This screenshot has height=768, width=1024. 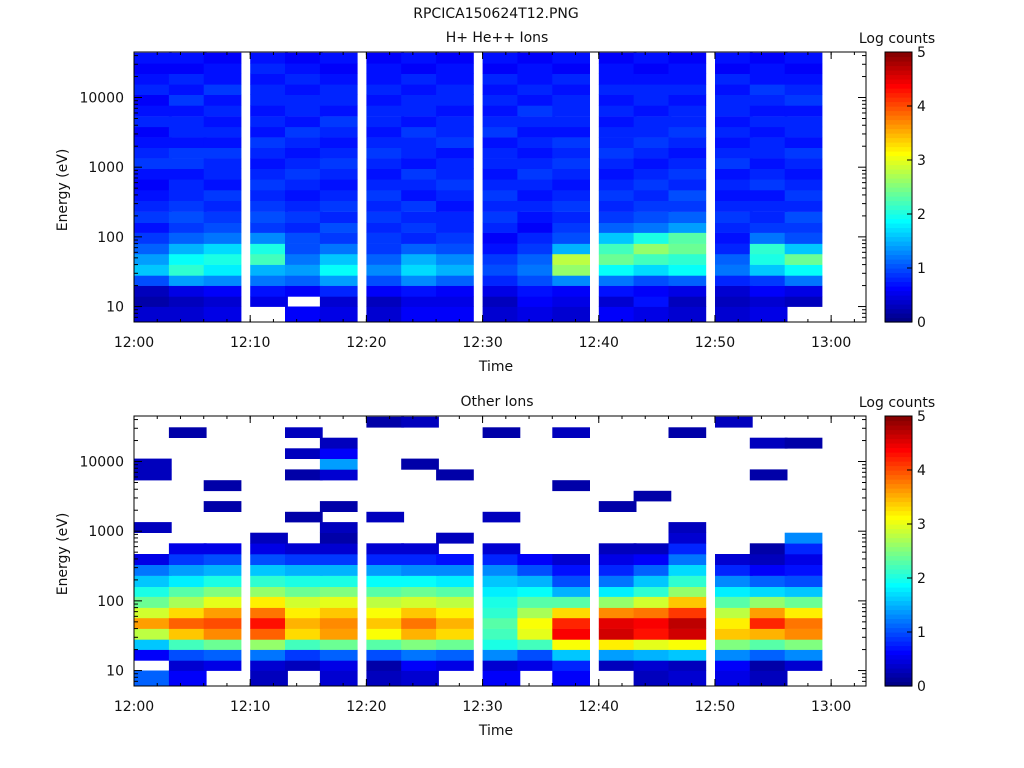 I want to click on y-axis-label: Energy (eV), so click(x=63, y=554).